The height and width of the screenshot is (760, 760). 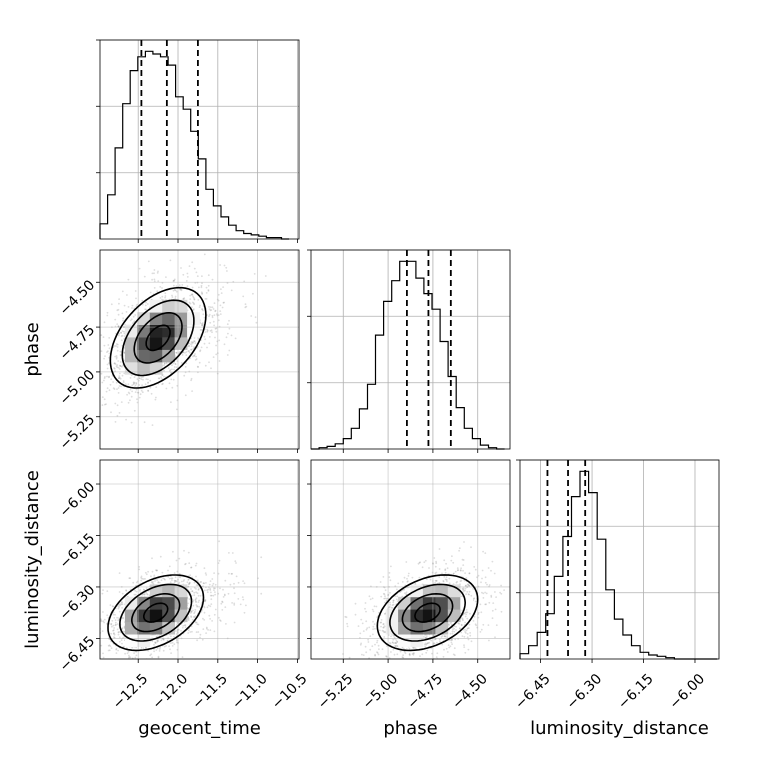 I want to click on x-tick-label-luminosity_distance: −6.15, so click(x=636, y=692).